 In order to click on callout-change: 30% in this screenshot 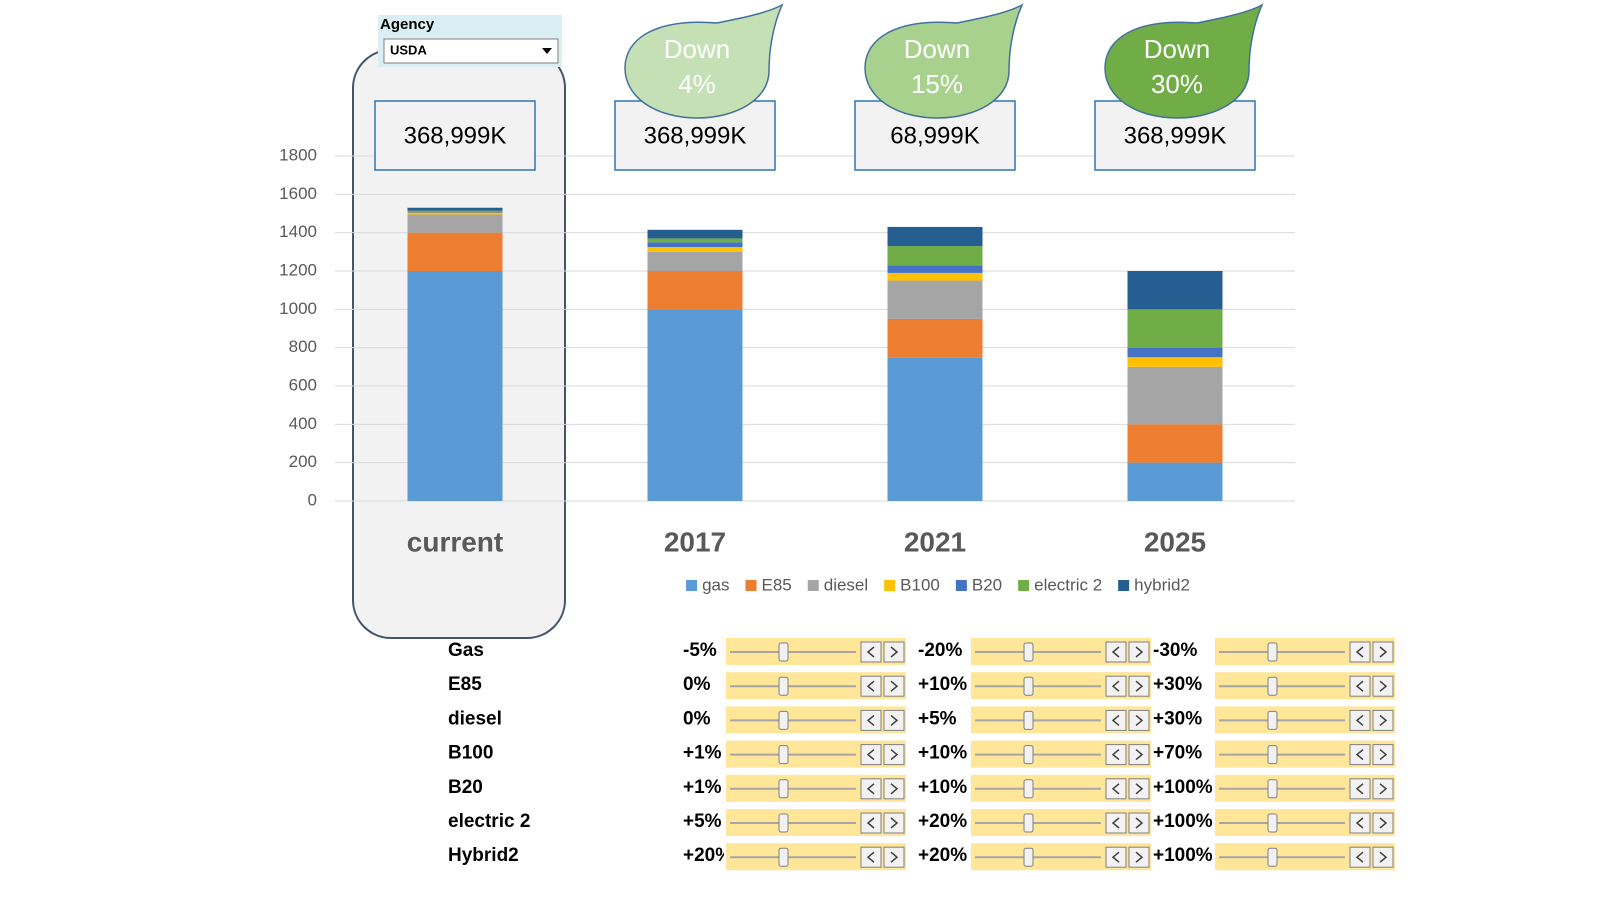, I will do `click(1177, 84)`.